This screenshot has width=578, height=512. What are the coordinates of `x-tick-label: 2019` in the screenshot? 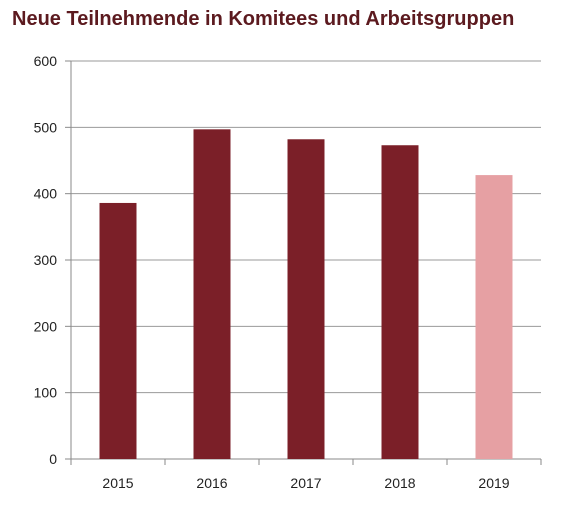 It's located at (493, 483).